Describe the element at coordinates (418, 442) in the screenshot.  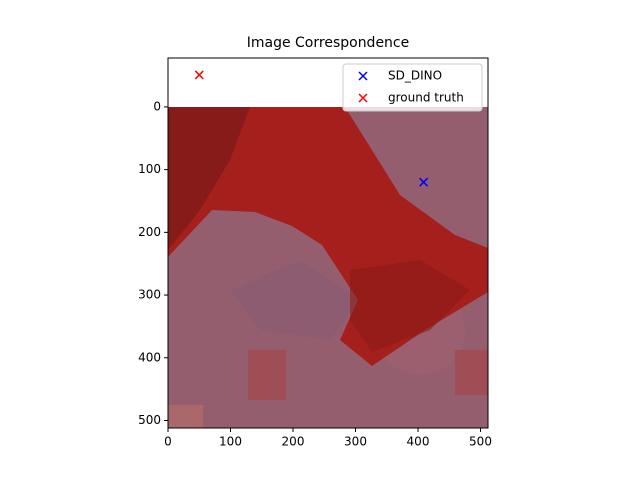
I see `x-tick-label: 400` at that location.